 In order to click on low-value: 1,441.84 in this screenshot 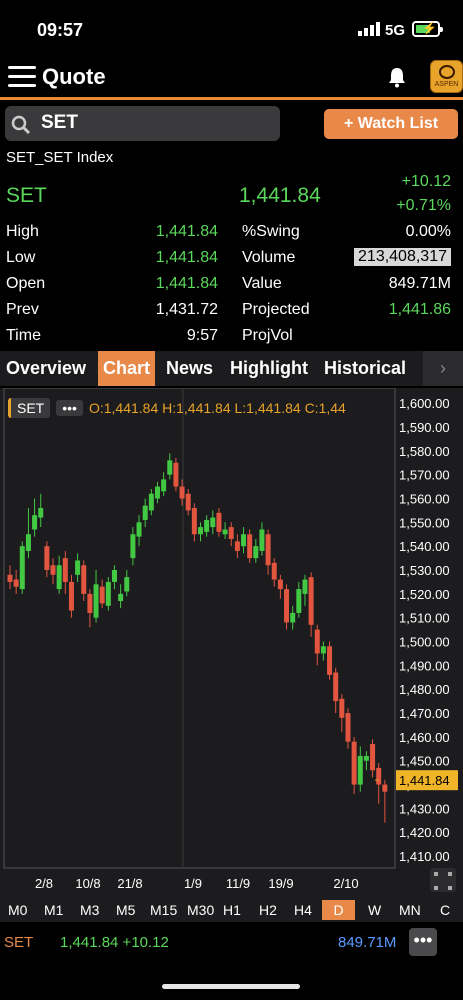, I will do `click(186, 257)`.